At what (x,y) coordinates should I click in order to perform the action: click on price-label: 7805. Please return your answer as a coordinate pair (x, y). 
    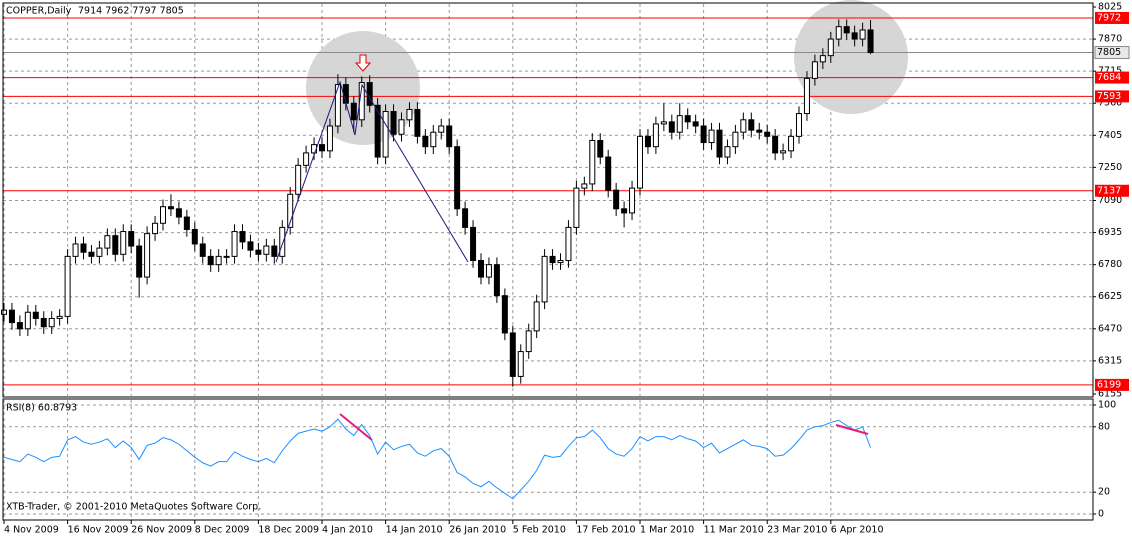
    Looking at the image, I should click on (1109, 52).